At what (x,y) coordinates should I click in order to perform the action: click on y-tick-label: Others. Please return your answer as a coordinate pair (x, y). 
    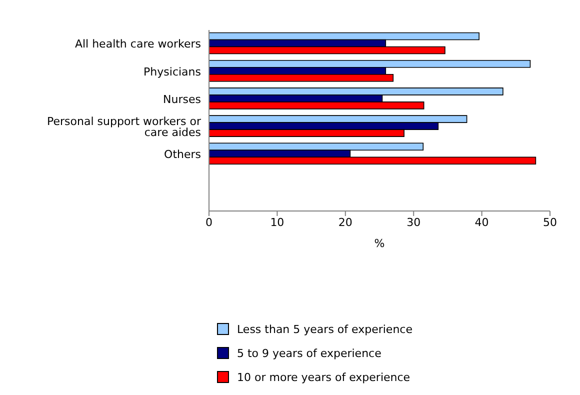
    Looking at the image, I should click on (183, 155).